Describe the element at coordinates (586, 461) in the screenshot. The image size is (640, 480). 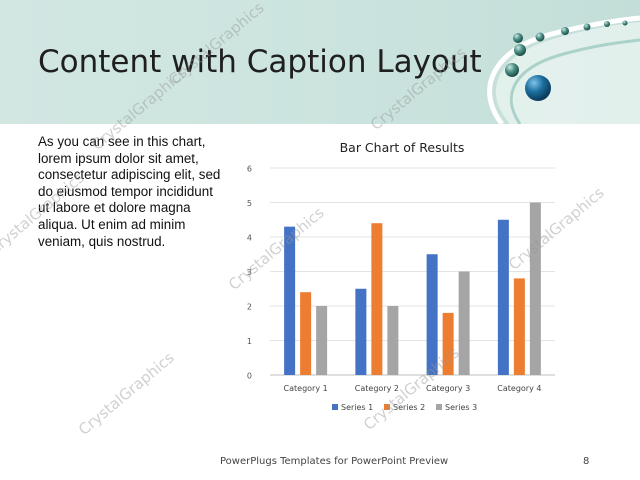
I see `page-number: 8` at that location.